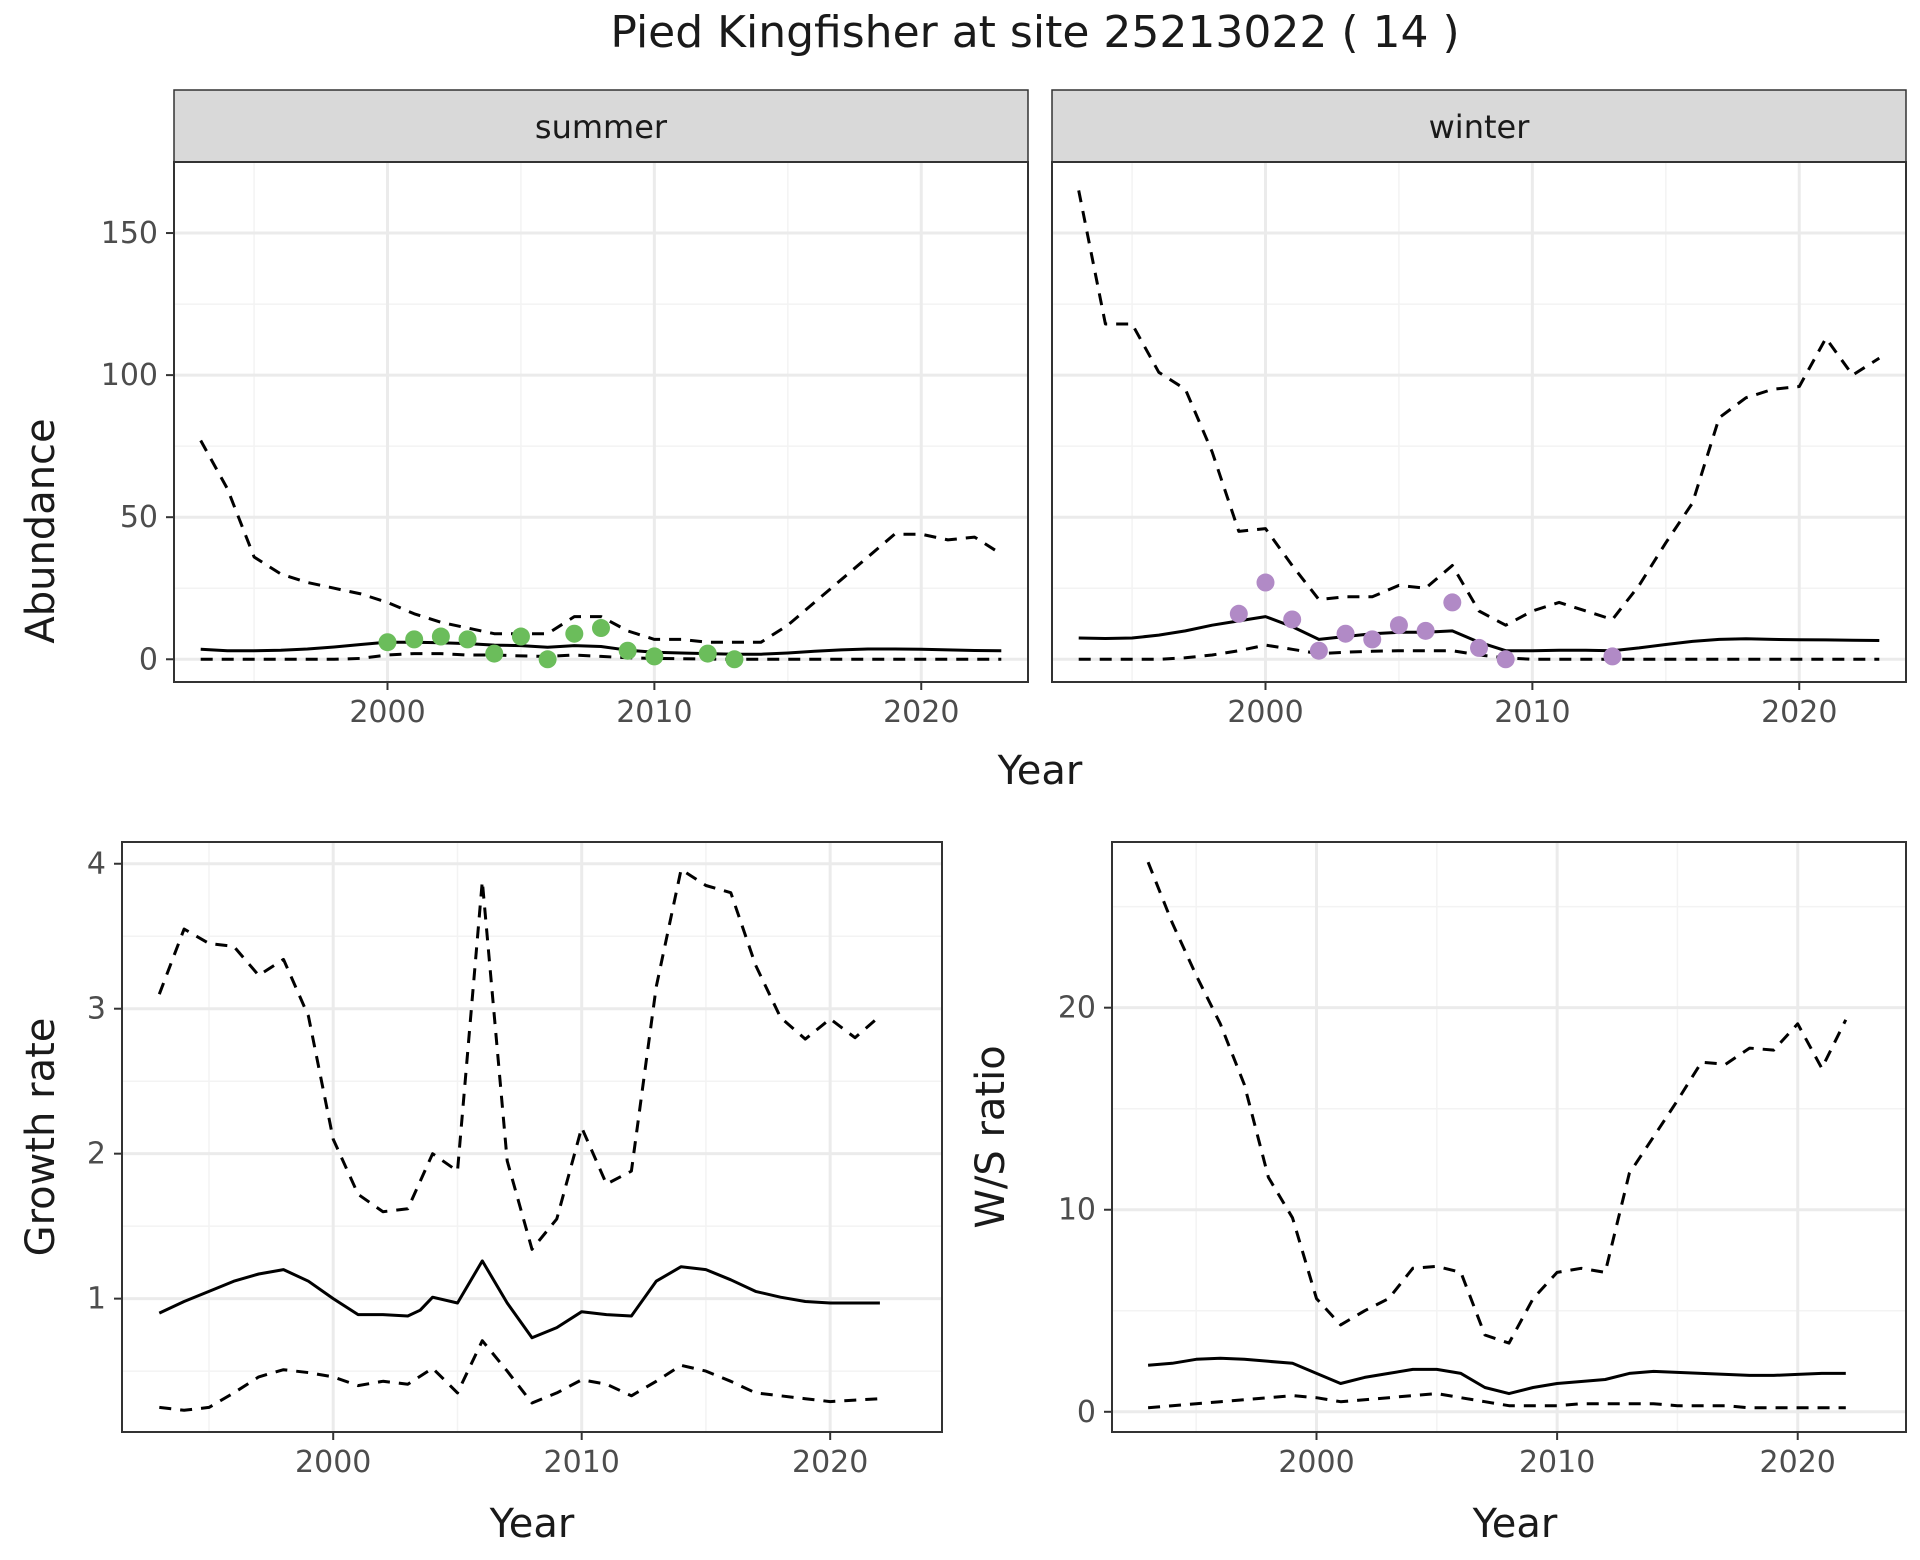  Describe the element at coordinates (1040, 771) in the screenshot. I see `xlabel-top: Year` at that location.